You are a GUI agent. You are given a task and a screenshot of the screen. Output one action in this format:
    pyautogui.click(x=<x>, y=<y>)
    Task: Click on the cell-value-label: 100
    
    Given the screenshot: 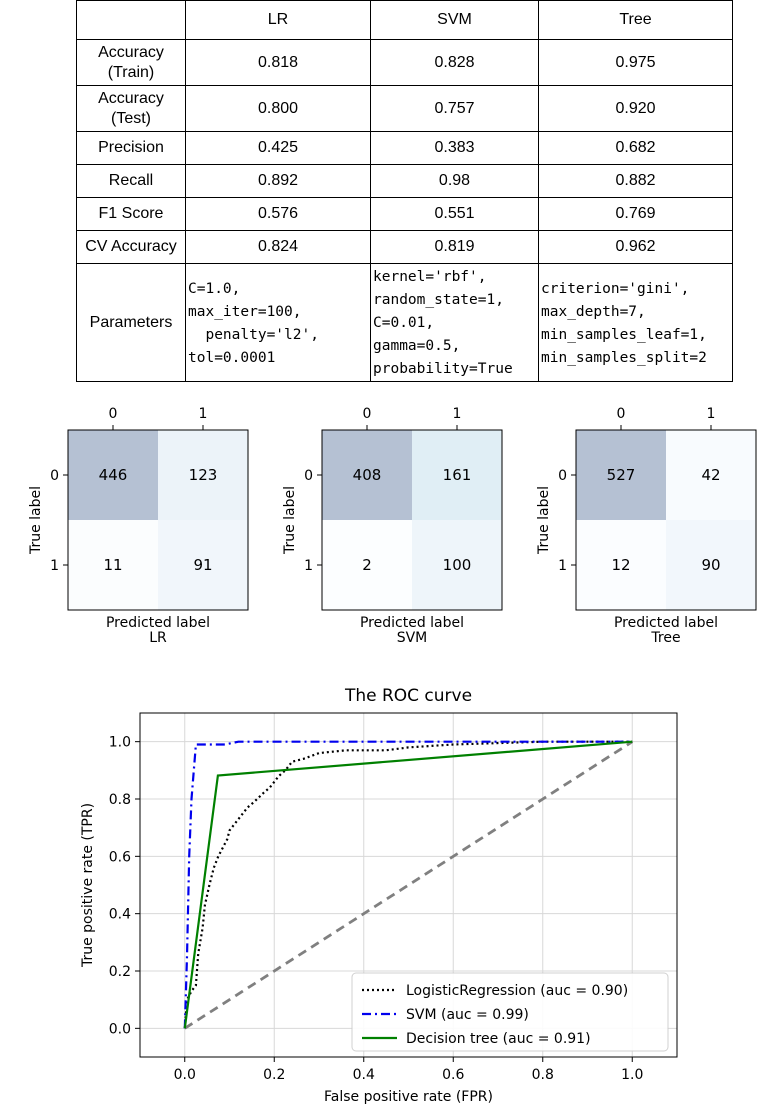 What is the action you would take?
    pyautogui.click(x=457, y=565)
    